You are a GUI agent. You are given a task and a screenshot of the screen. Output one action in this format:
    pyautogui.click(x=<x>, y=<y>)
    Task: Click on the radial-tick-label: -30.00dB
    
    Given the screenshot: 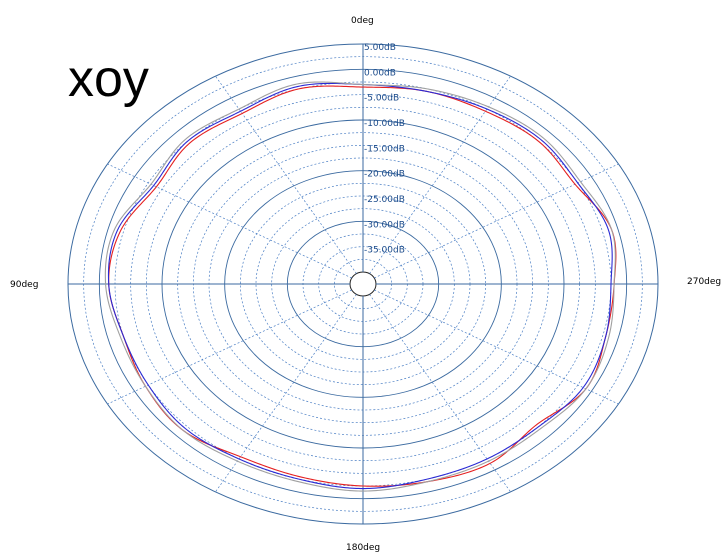 What is the action you would take?
    pyautogui.click(x=384, y=225)
    